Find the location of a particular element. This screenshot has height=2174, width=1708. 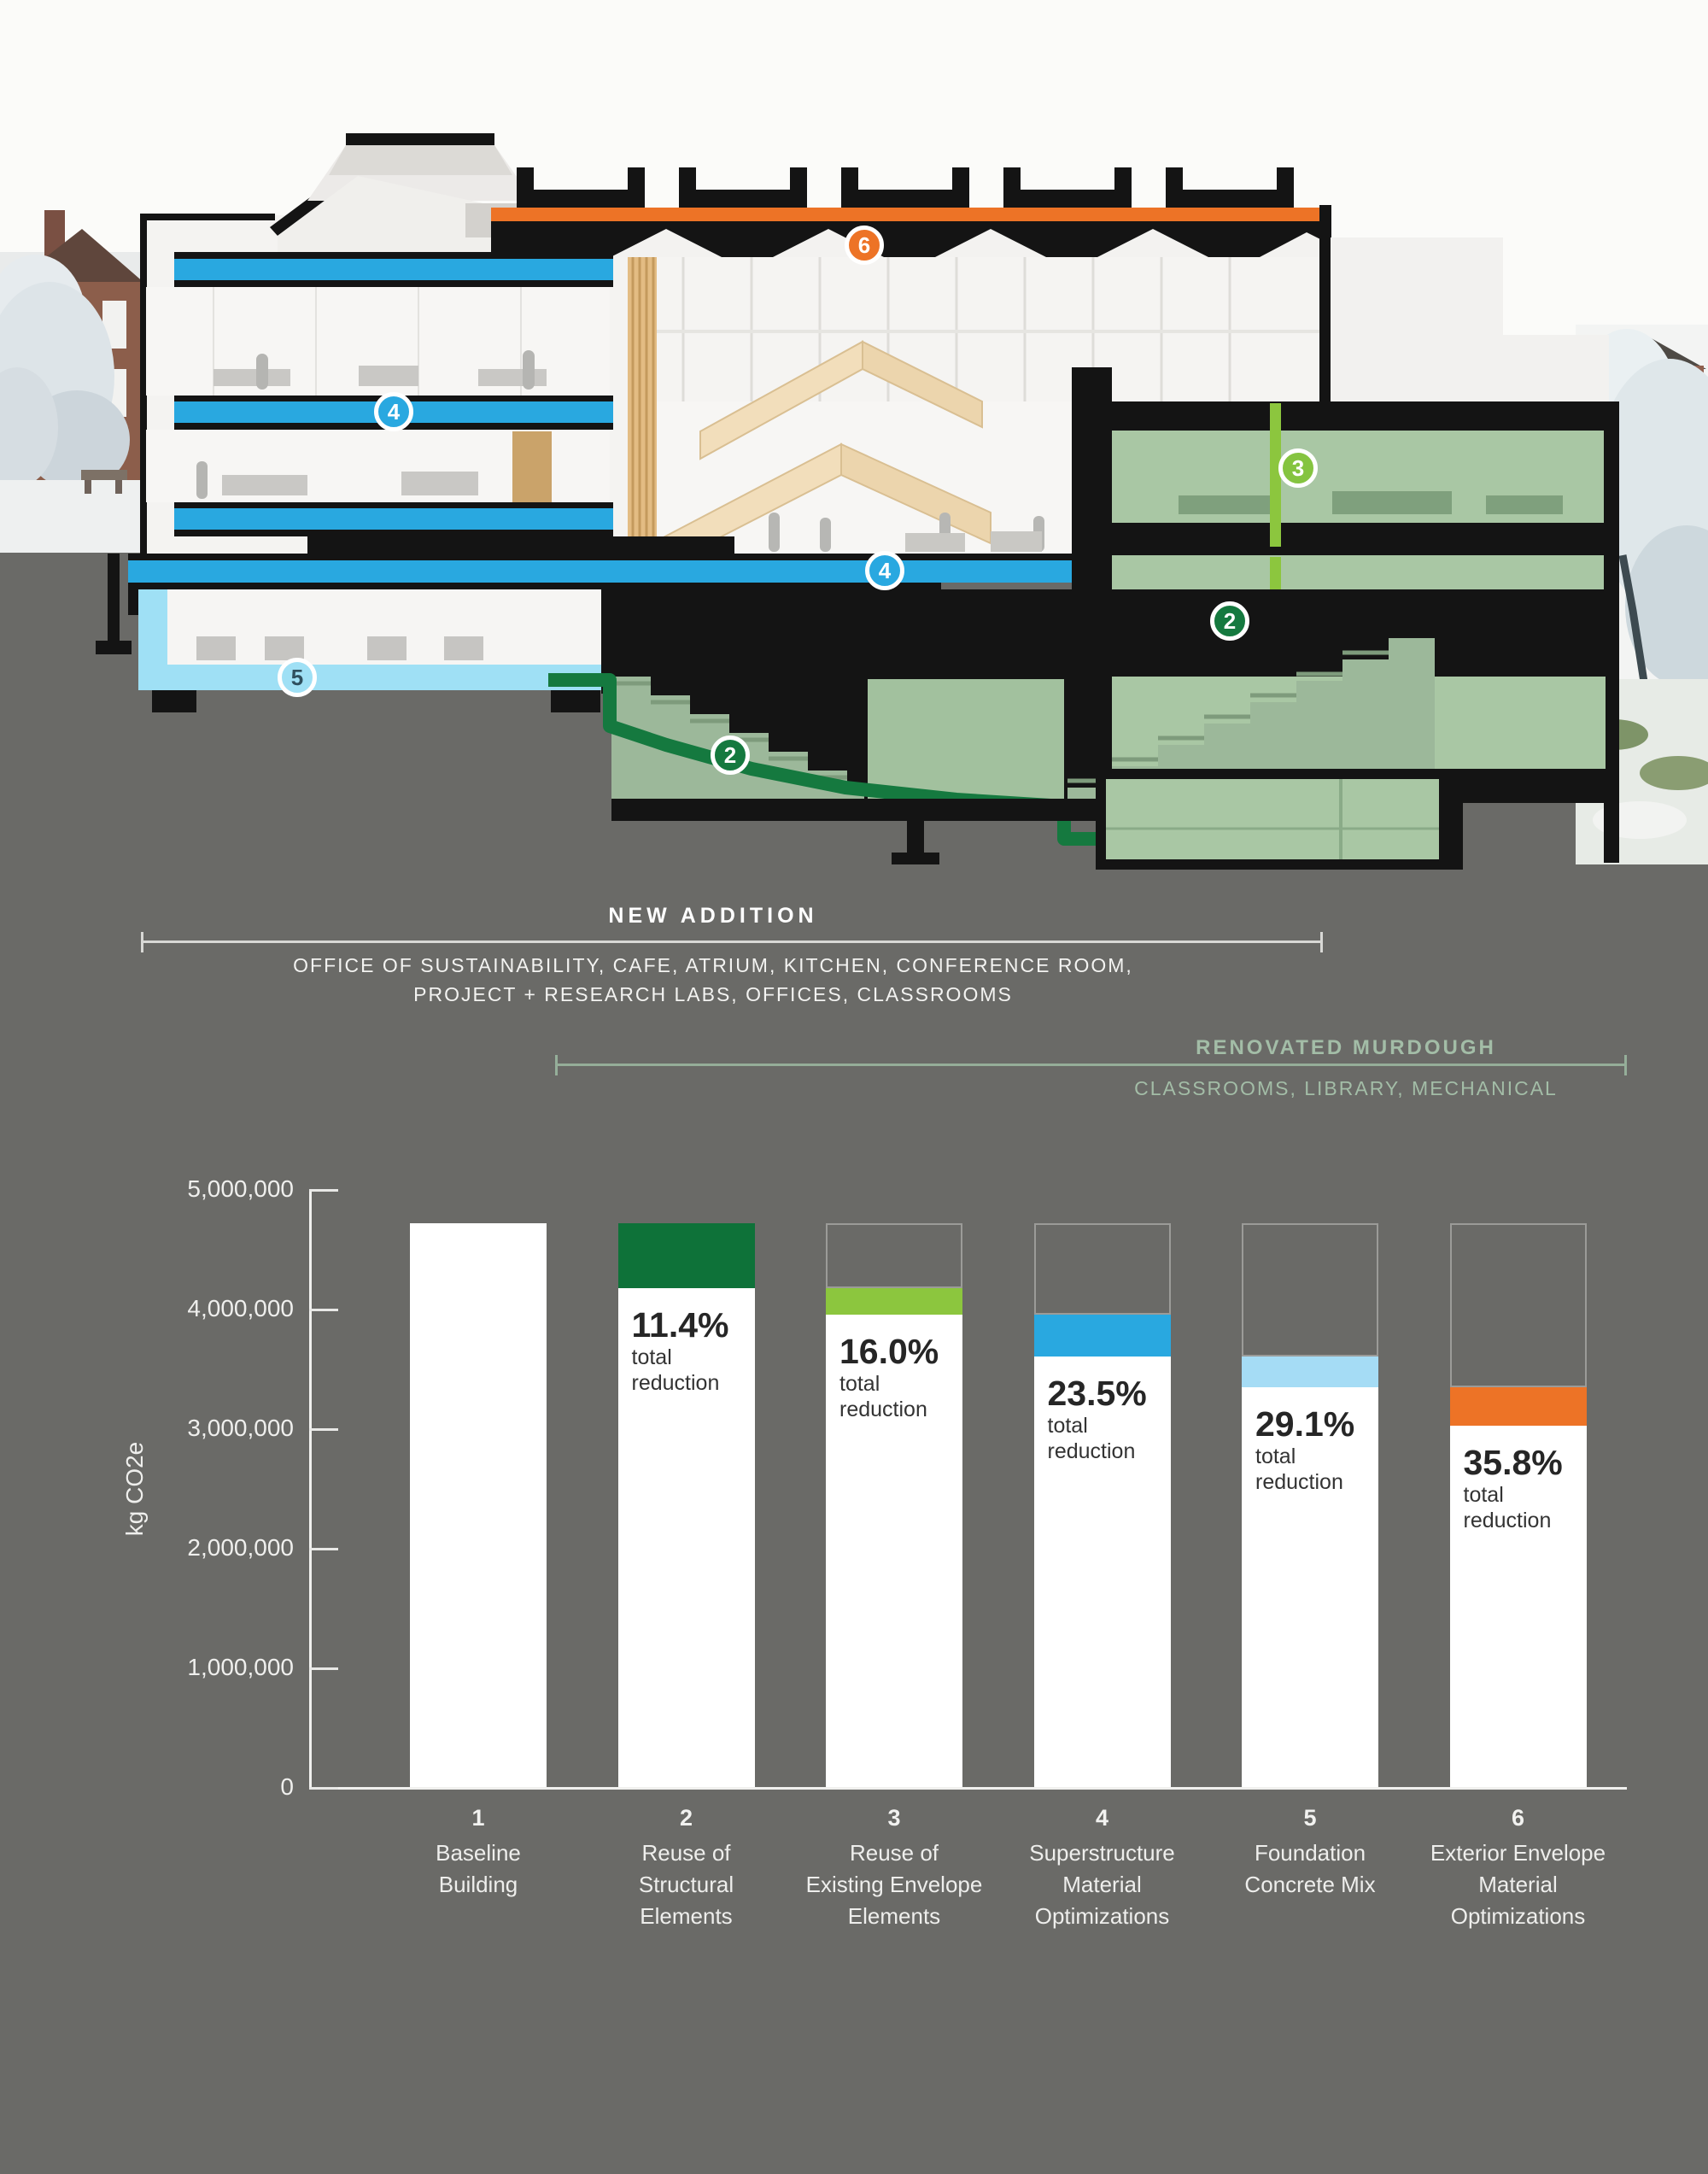

x-category-label-3: Reuse of is located at coordinates (894, 1853).